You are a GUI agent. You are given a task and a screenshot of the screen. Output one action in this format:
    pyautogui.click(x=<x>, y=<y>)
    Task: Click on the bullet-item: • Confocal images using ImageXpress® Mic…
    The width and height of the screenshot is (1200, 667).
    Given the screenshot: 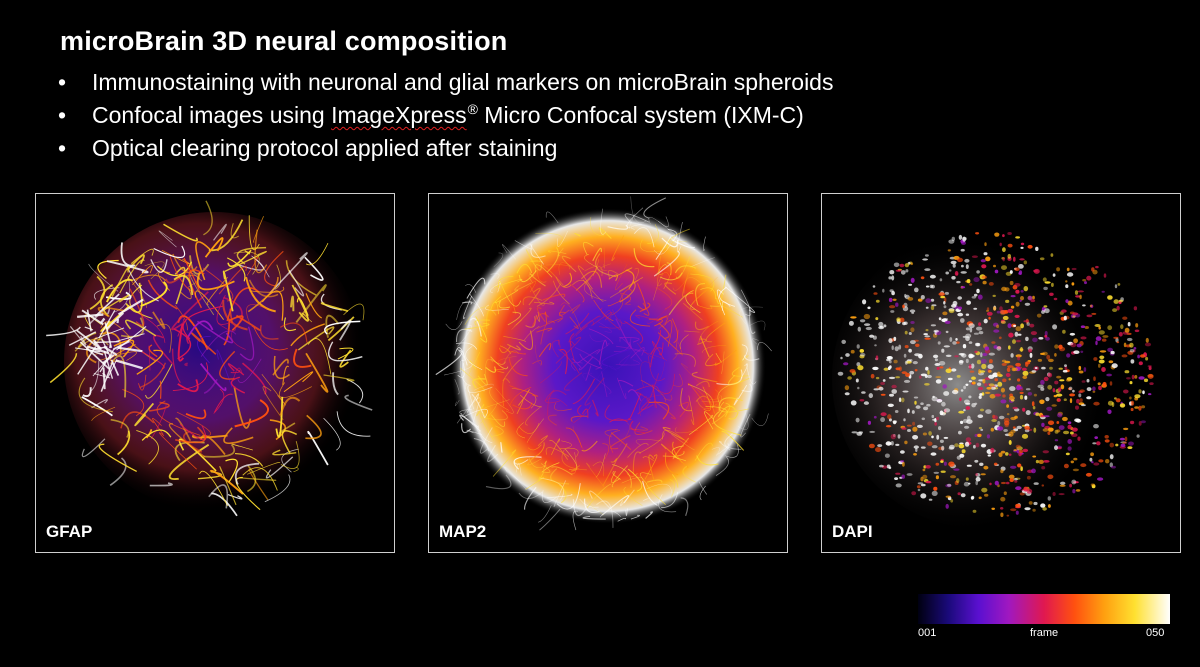 What is the action you would take?
    pyautogui.click(x=444, y=115)
    